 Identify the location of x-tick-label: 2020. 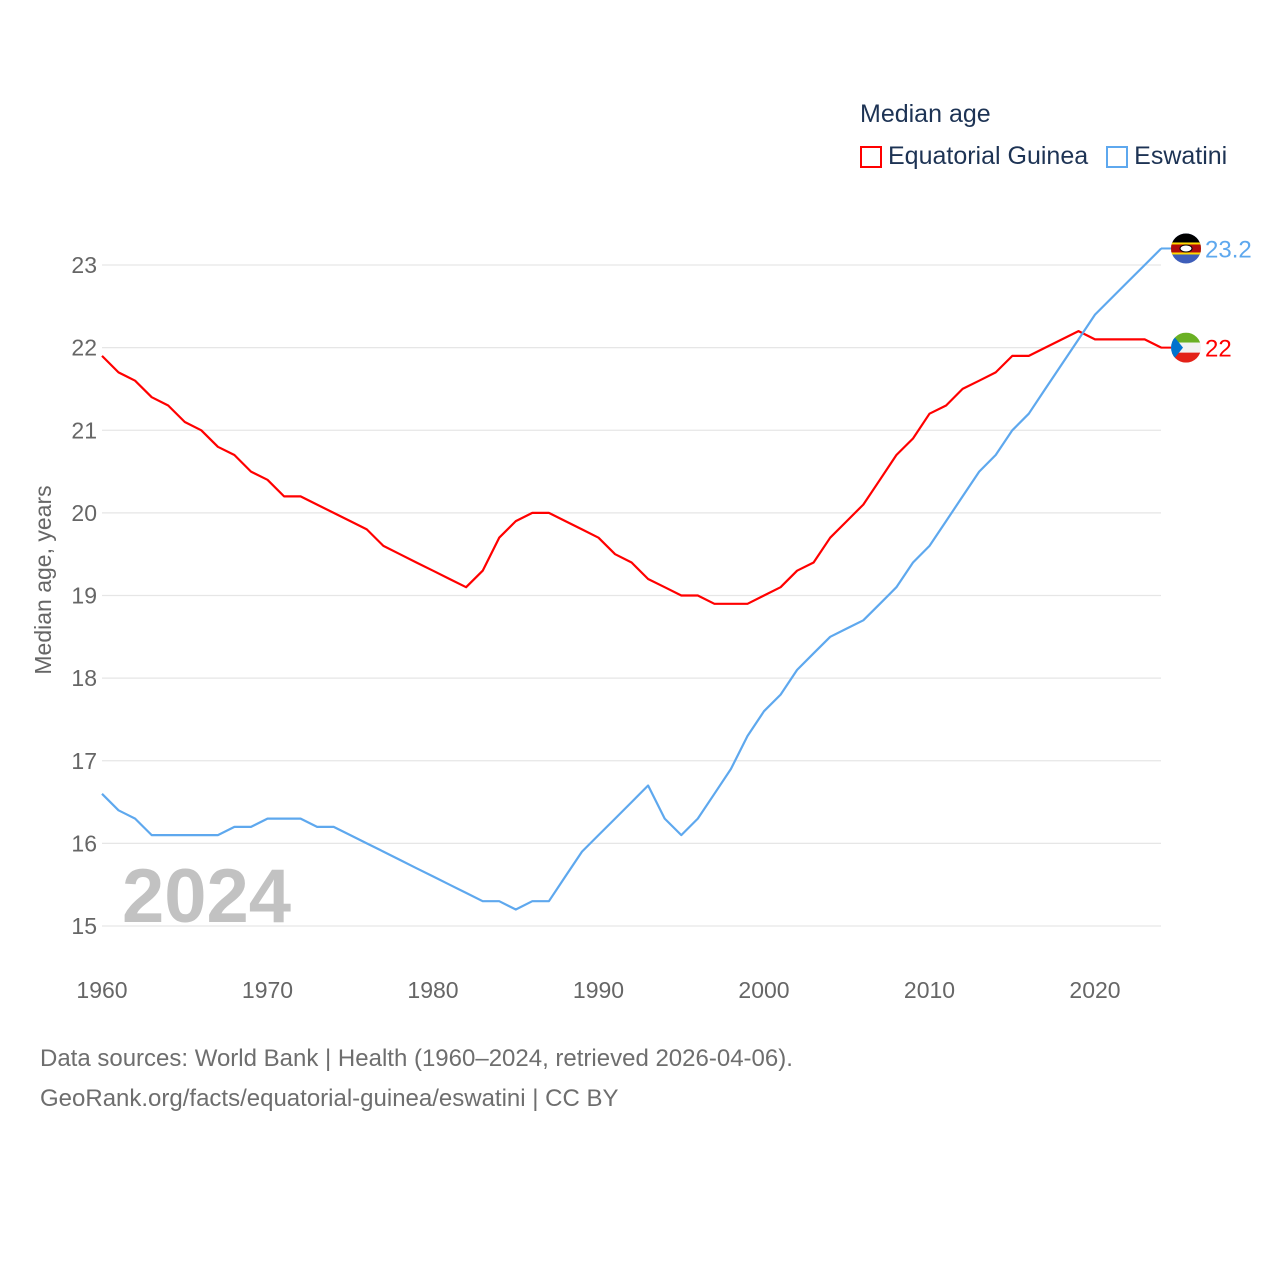
(1094, 990).